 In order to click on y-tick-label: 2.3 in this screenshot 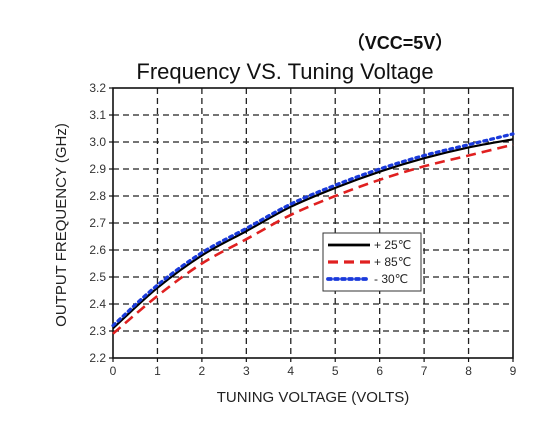, I will do `click(97, 331)`.